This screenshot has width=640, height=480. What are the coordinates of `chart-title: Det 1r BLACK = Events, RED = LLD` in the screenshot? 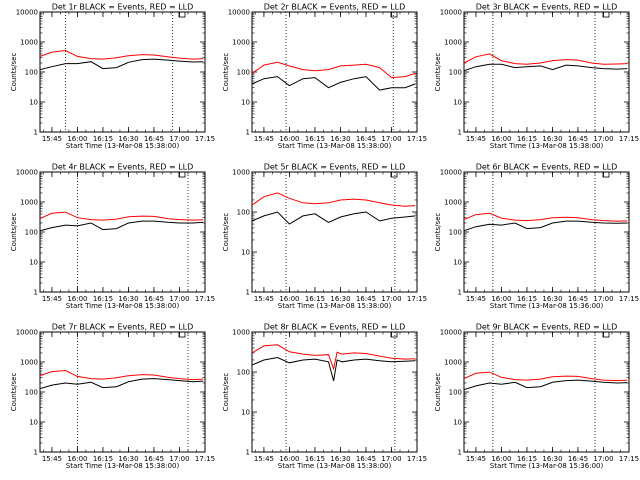 It's located at (123, 7).